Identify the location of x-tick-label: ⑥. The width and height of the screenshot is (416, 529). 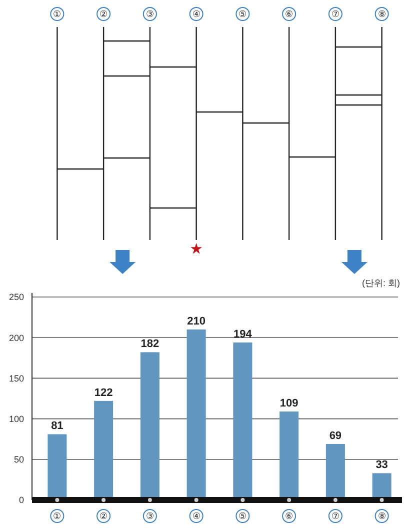
(289, 516).